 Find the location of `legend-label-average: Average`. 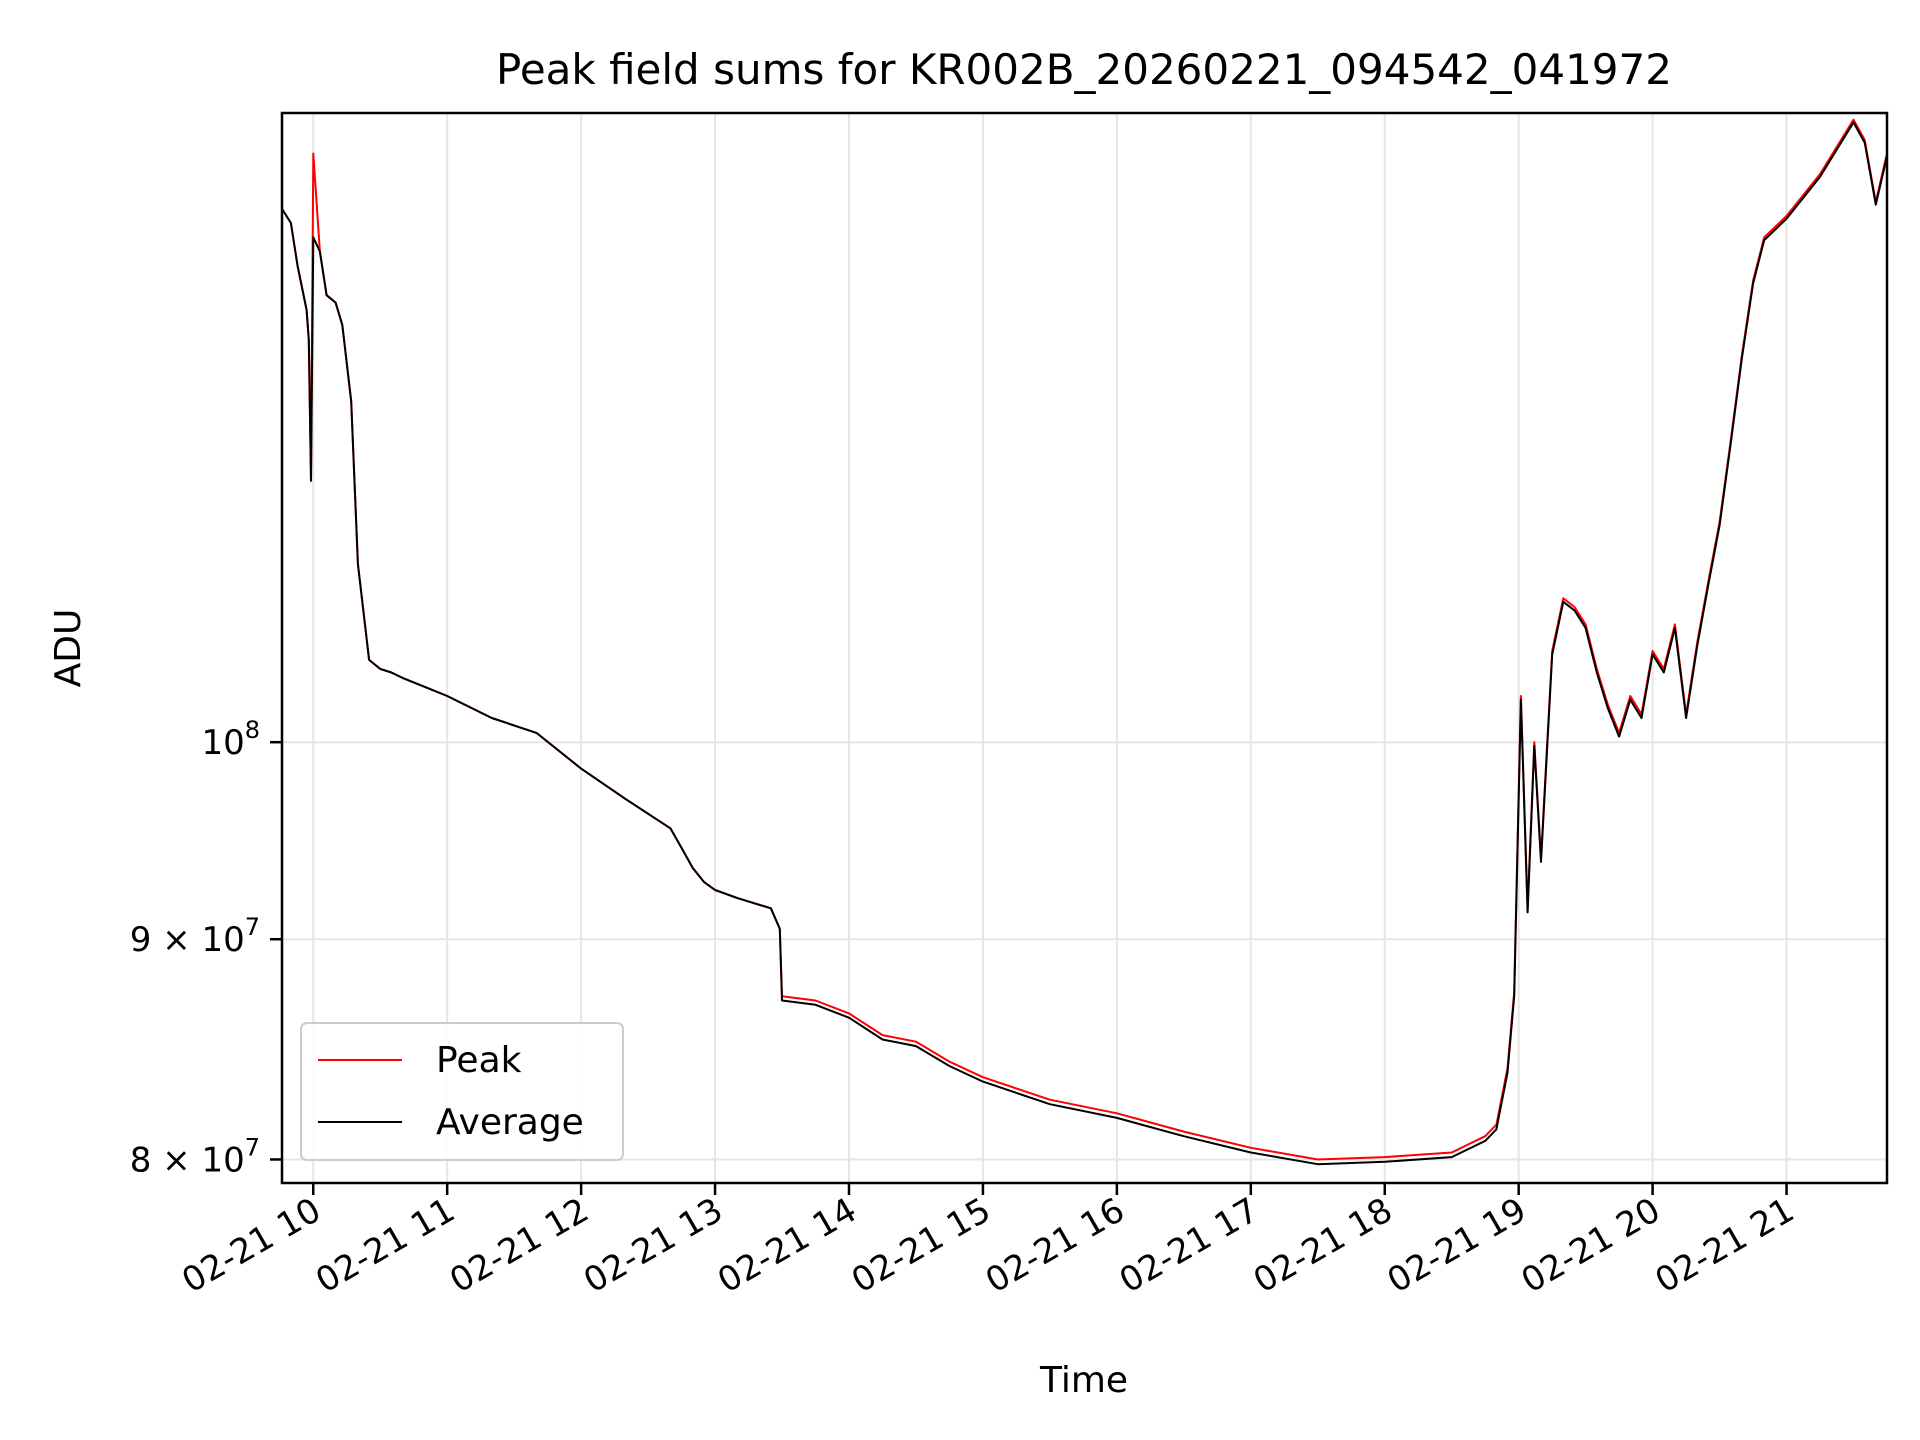

legend-label-average: Average is located at coordinates (510, 1122).